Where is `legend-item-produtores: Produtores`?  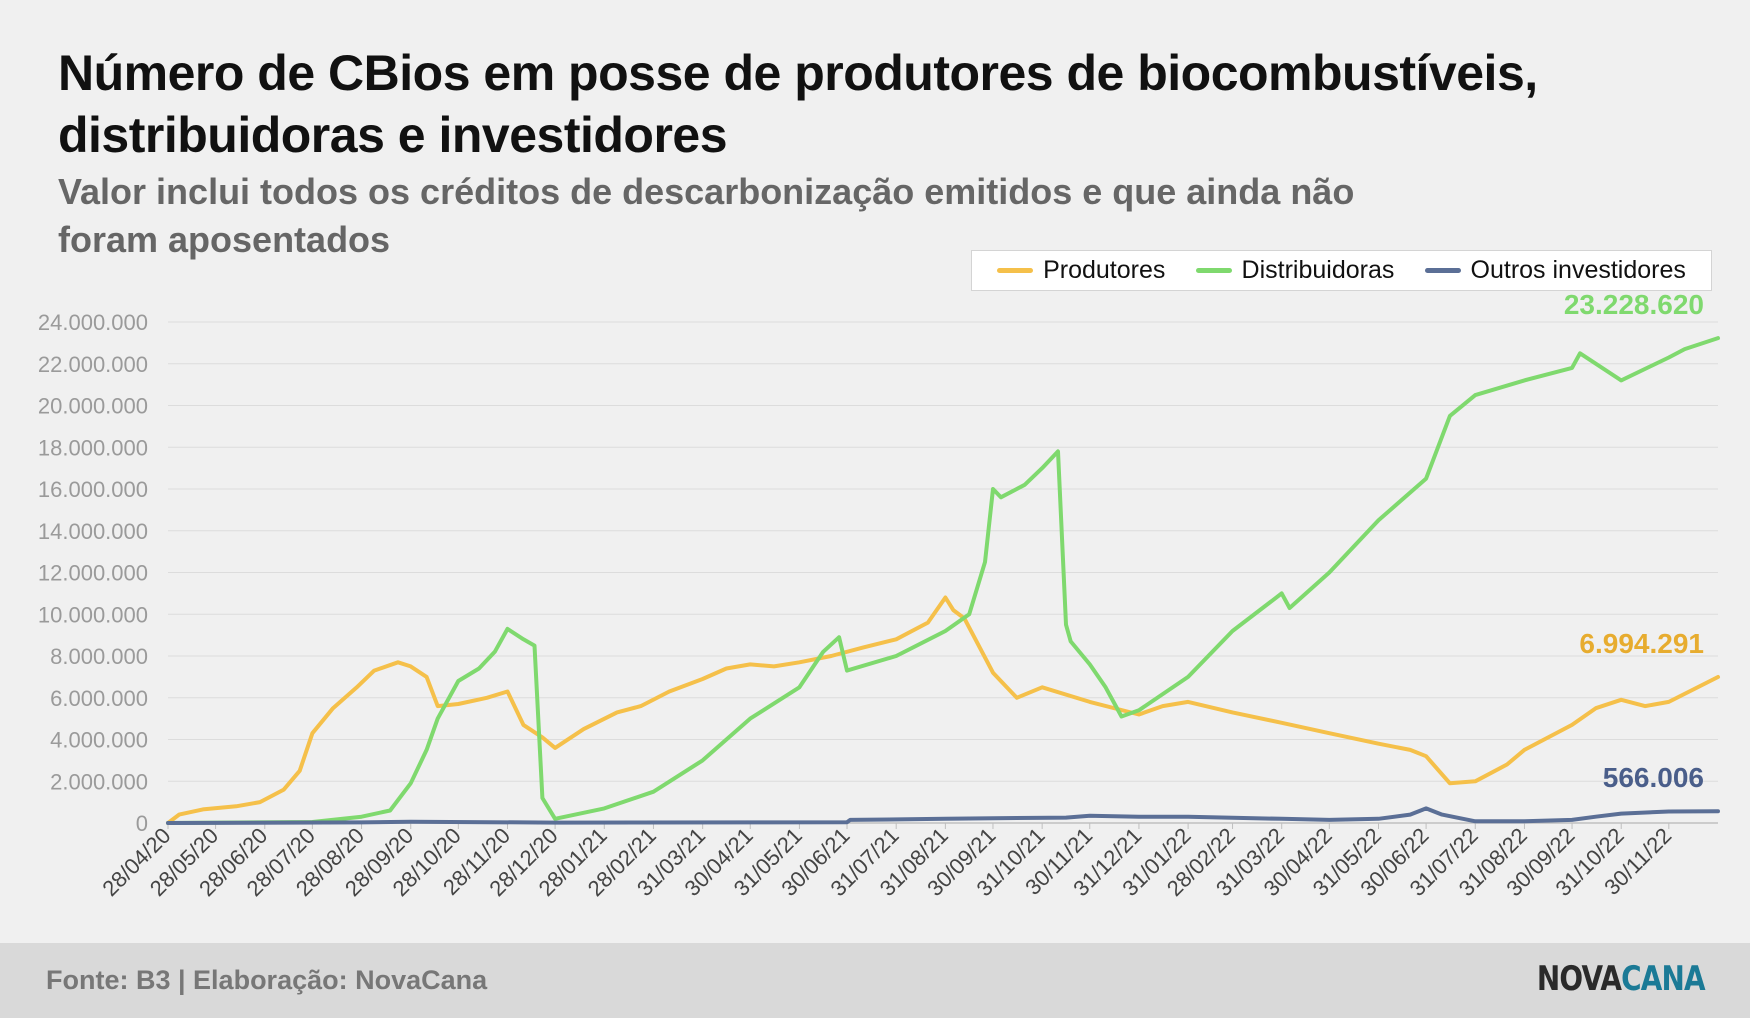
legend-item-produtores: Produtores is located at coordinates (1081, 270).